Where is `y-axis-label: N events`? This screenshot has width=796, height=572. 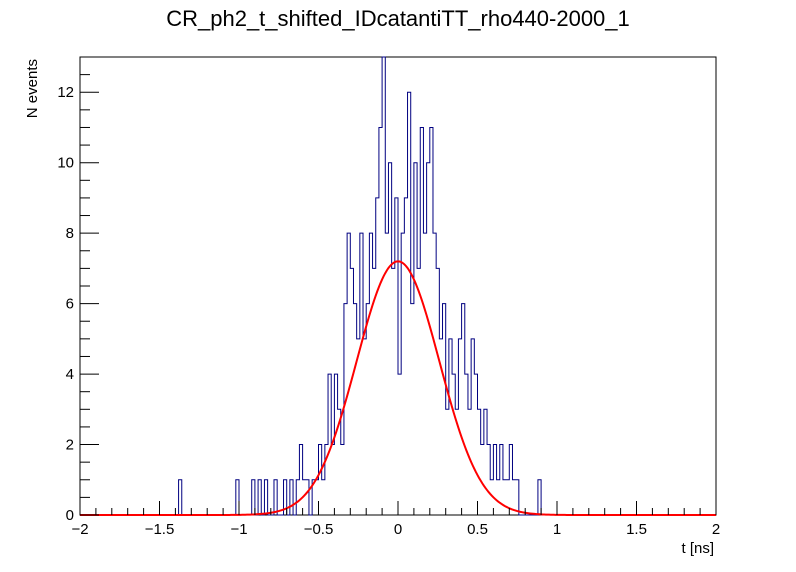
y-axis-label: N events is located at coordinates (32, 88).